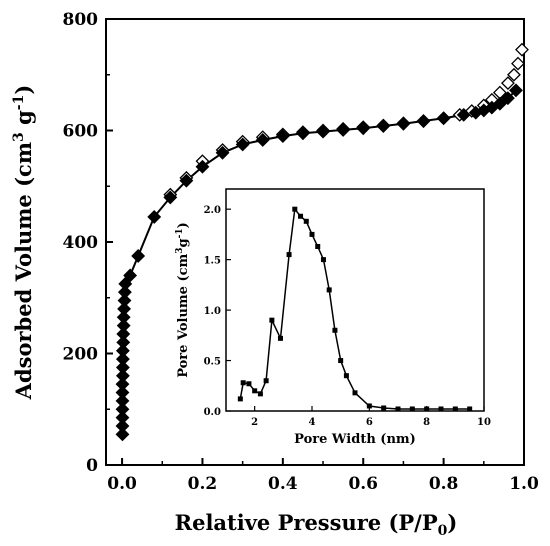 This screenshot has height=546, width=550. What do you see at coordinates (369, 422) in the screenshot?
I see `inset-x-tick-label: 6` at bounding box center [369, 422].